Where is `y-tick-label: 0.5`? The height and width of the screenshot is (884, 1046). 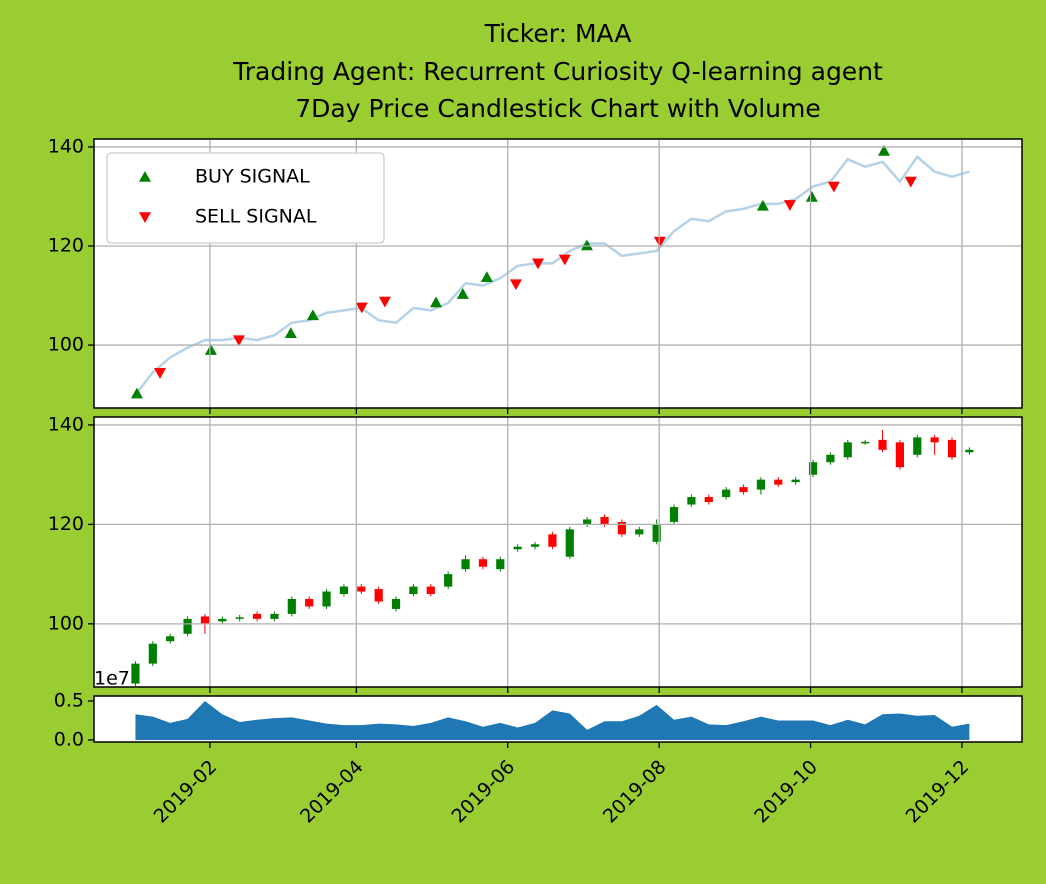 y-tick-label: 0.5 is located at coordinates (69, 700).